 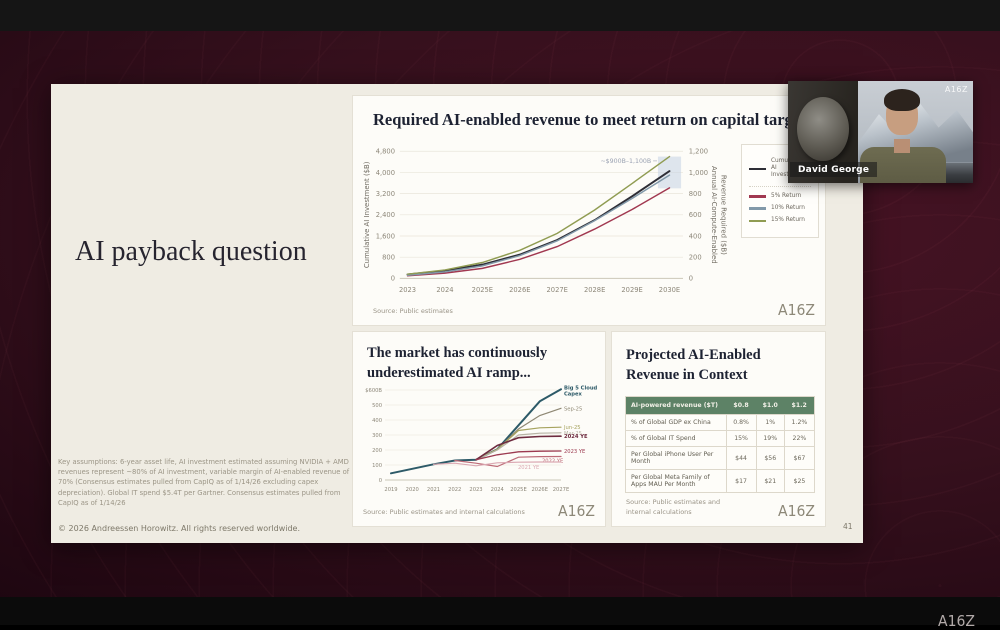 What do you see at coordinates (786, 195) in the screenshot?
I see `legend-label: 5% Return` at bounding box center [786, 195].